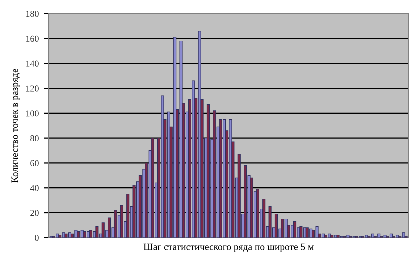 The width and height of the screenshot is (415, 262). What do you see at coordinates (229, 248) in the screenshot?
I see `x-axis-title: Шаг статистического ряда по широте 5 м` at bounding box center [229, 248].